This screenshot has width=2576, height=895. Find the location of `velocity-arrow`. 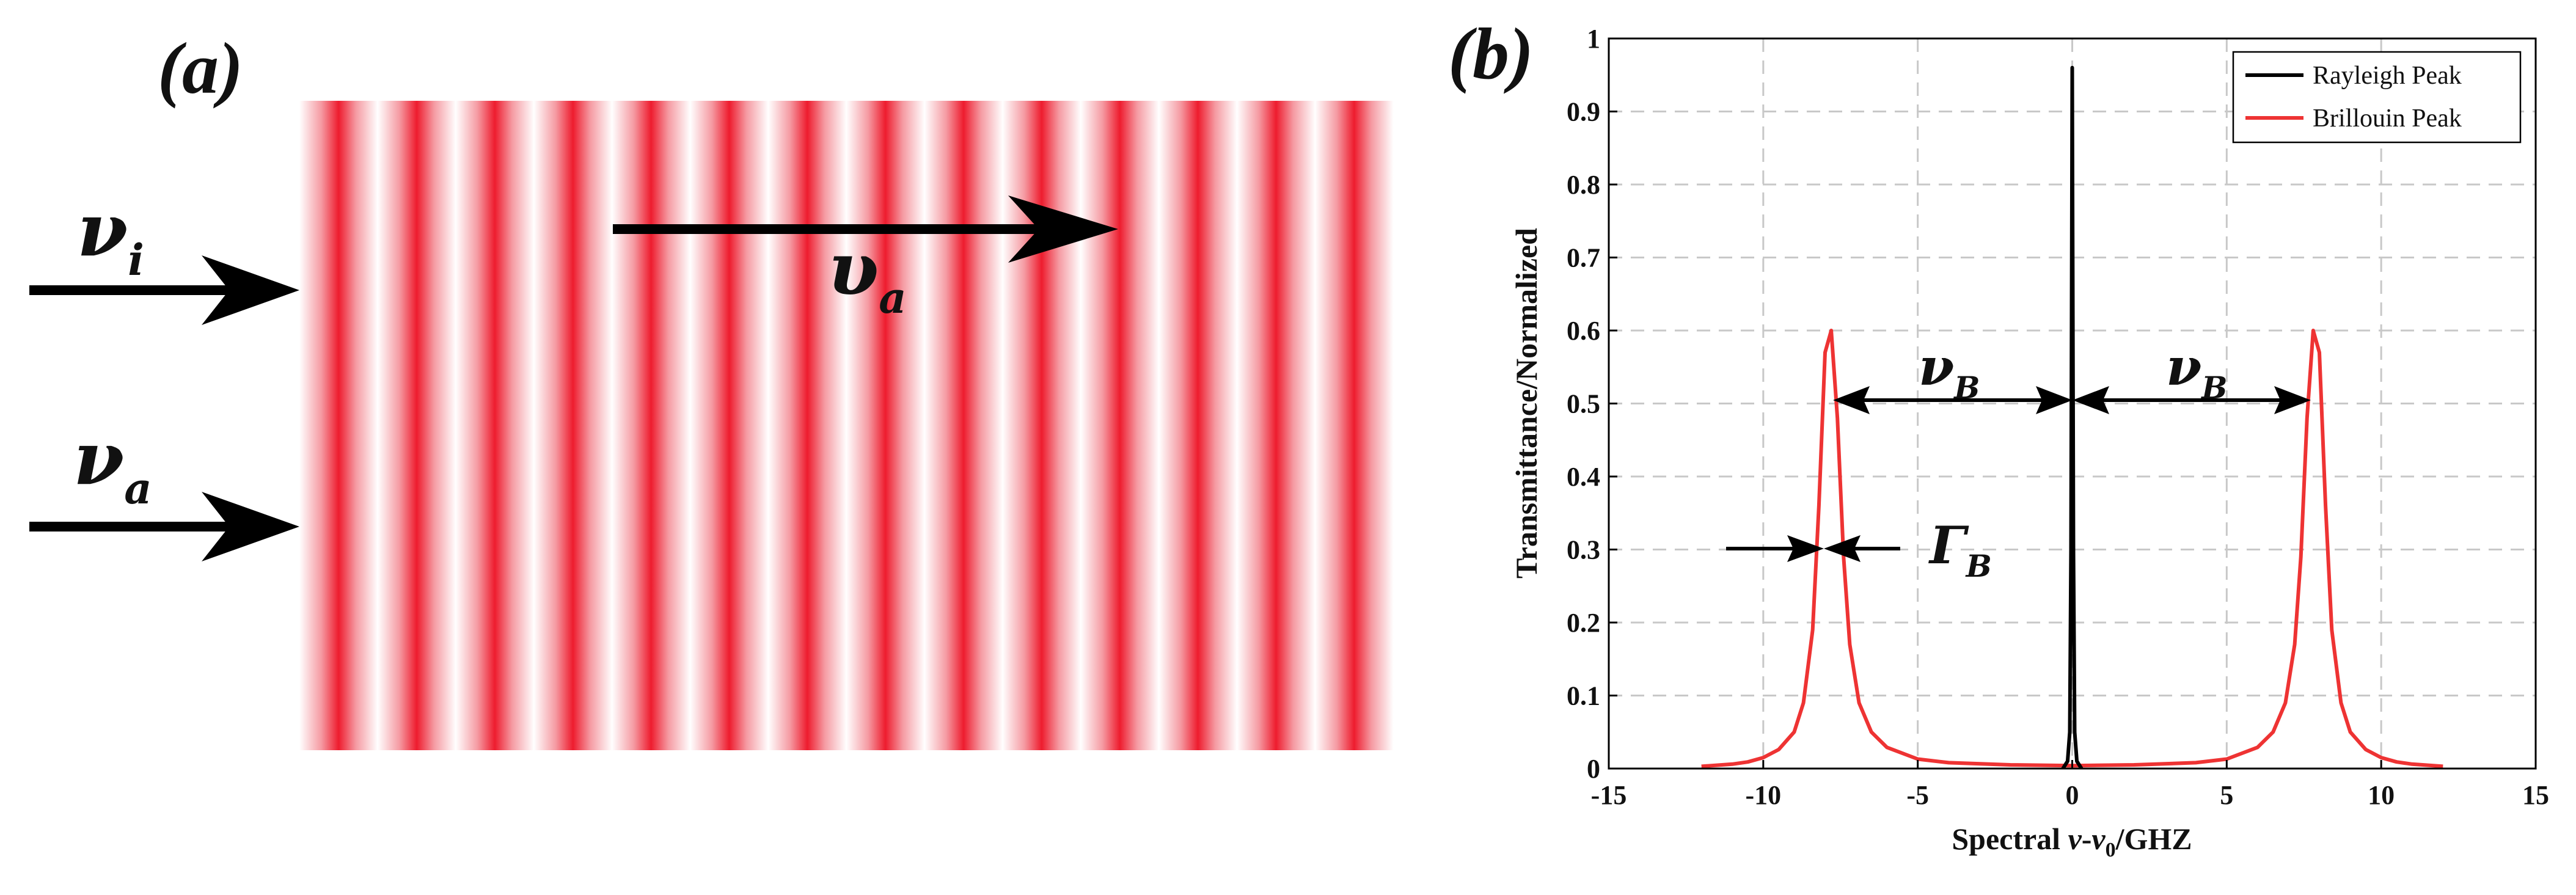

velocity-arrow is located at coordinates (865, 229).